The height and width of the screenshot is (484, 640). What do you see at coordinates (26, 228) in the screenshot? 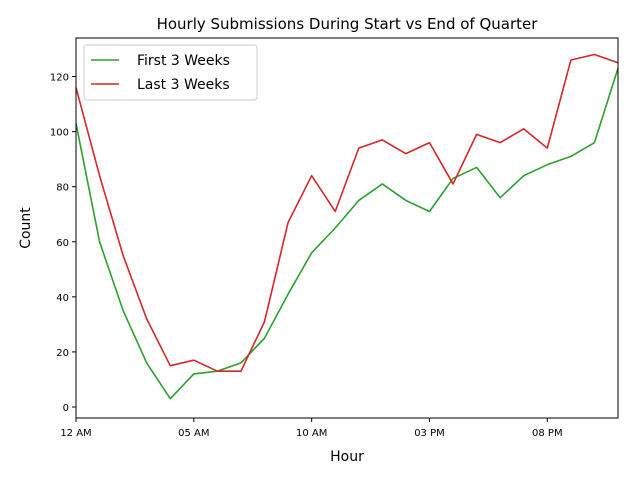
I see `y-axis-title: Count` at bounding box center [26, 228].